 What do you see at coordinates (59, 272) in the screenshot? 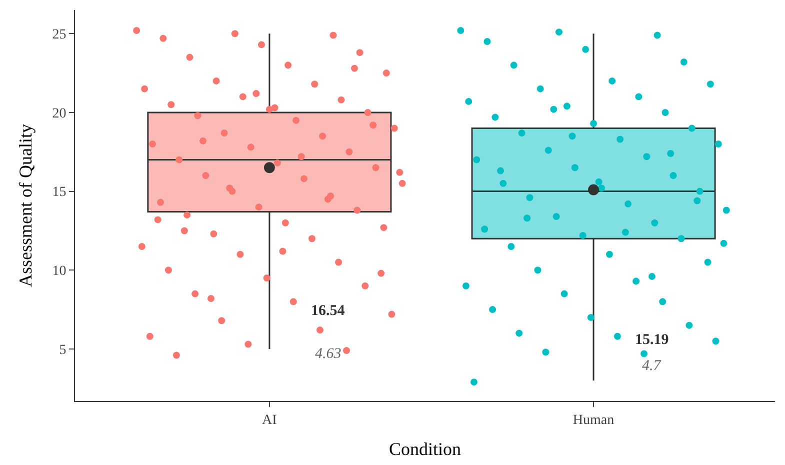
I see `y-tick-label: 10` at bounding box center [59, 272].